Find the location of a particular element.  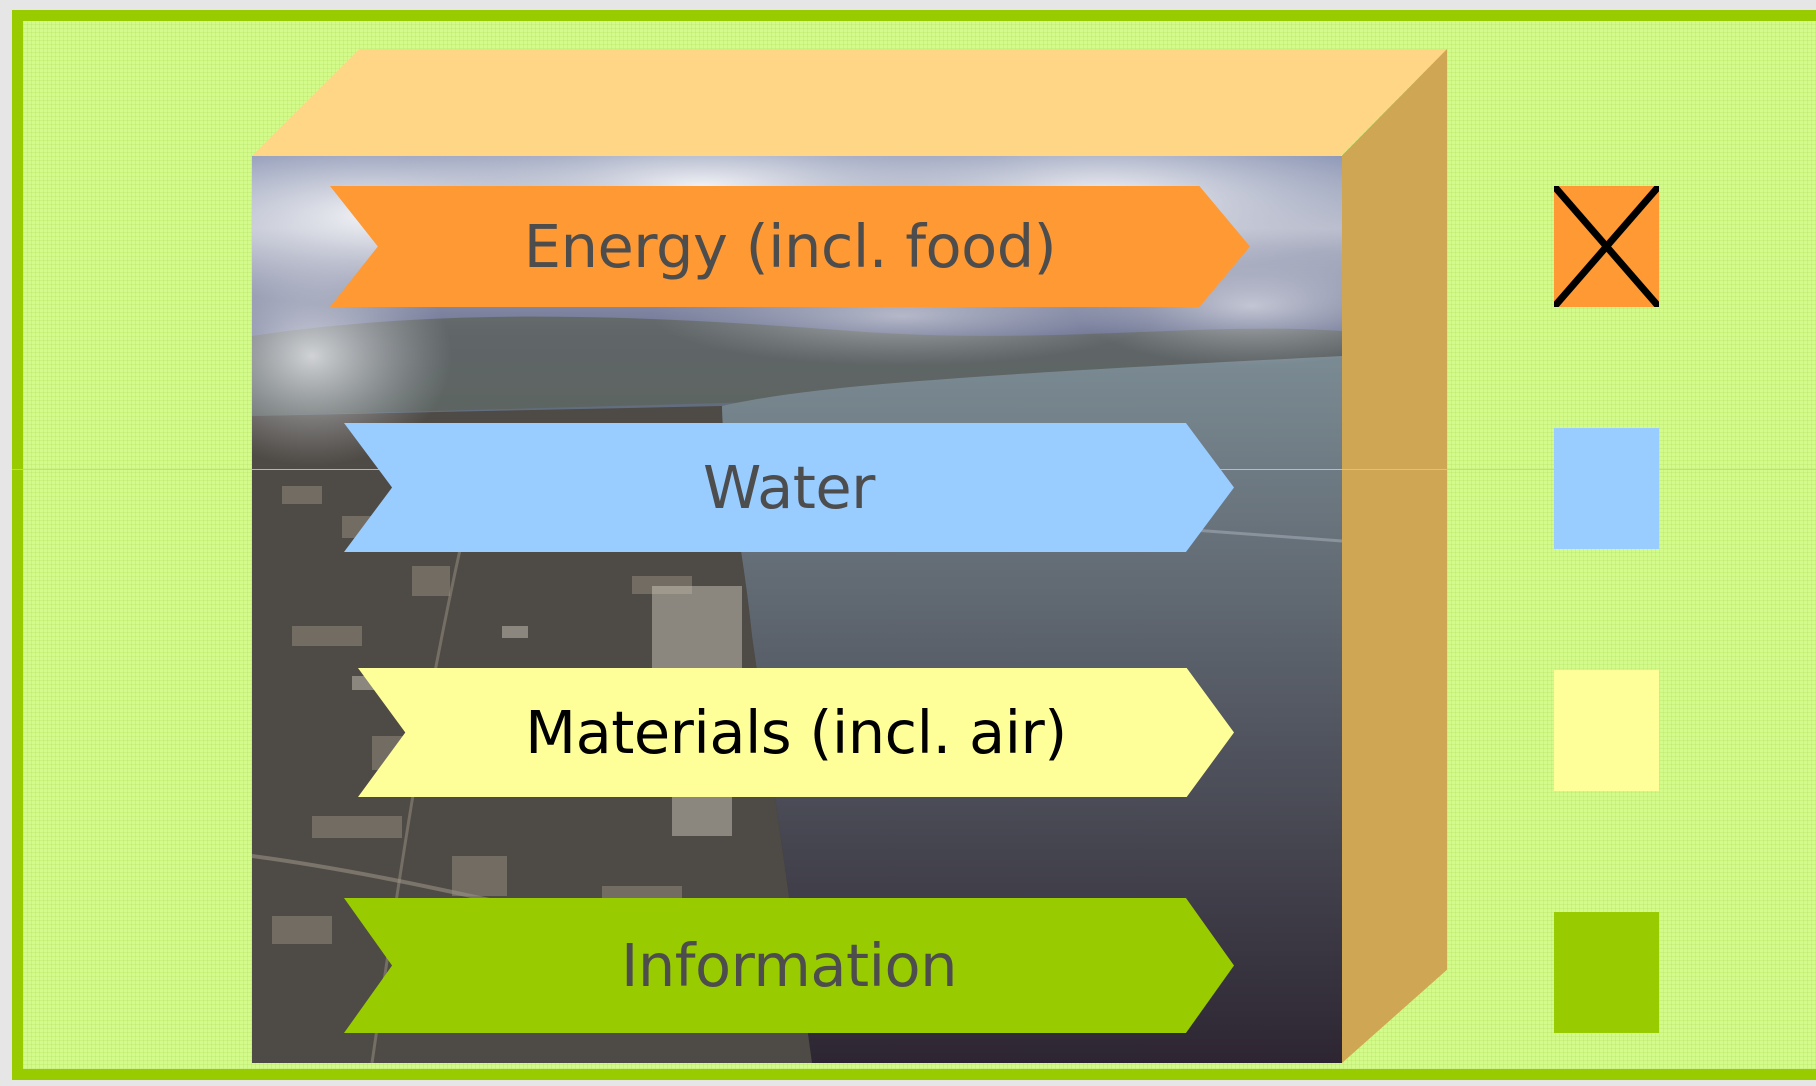

flow-arrow-energy: Energy (incl. food) is located at coordinates (790, 246).